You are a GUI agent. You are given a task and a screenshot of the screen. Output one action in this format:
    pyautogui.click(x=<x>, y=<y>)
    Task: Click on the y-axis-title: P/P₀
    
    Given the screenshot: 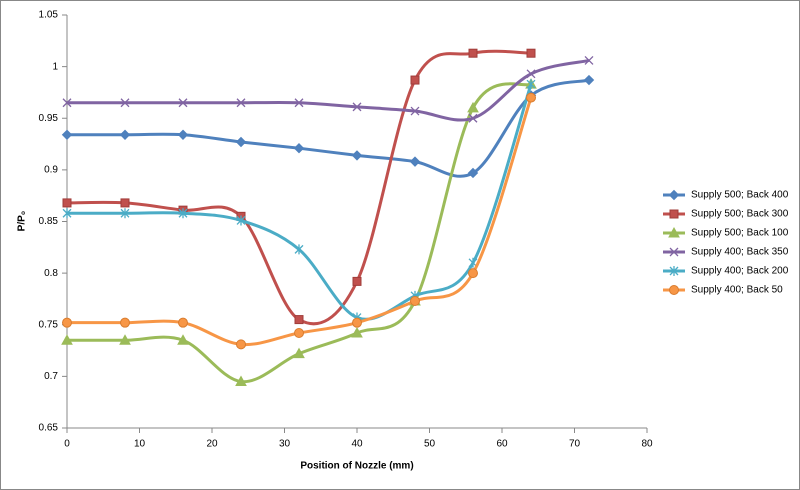 What is the action you would take?
    pyautogui.click(x=22, y=221)
    